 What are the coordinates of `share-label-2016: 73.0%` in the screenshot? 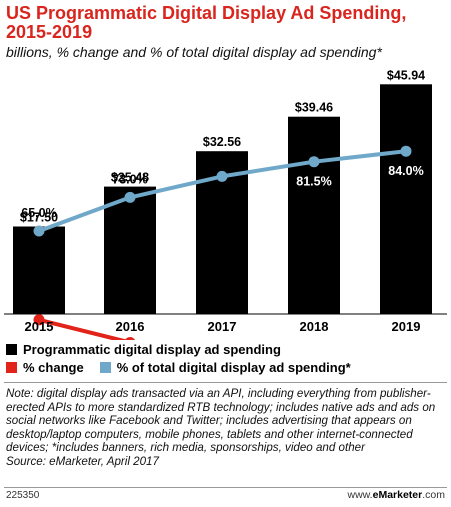 It's located at (129, 179).